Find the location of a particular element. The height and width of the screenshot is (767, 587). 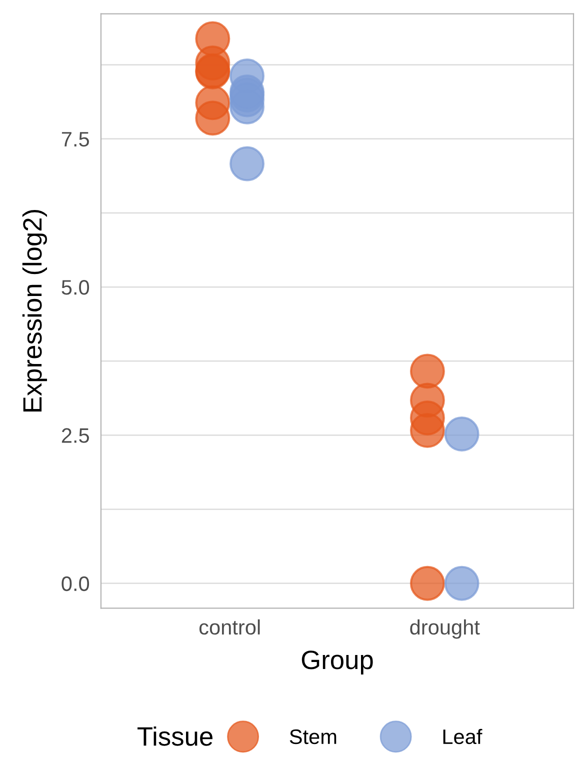

y-tick-label: 7.5 is located at coordinates (75, 139).